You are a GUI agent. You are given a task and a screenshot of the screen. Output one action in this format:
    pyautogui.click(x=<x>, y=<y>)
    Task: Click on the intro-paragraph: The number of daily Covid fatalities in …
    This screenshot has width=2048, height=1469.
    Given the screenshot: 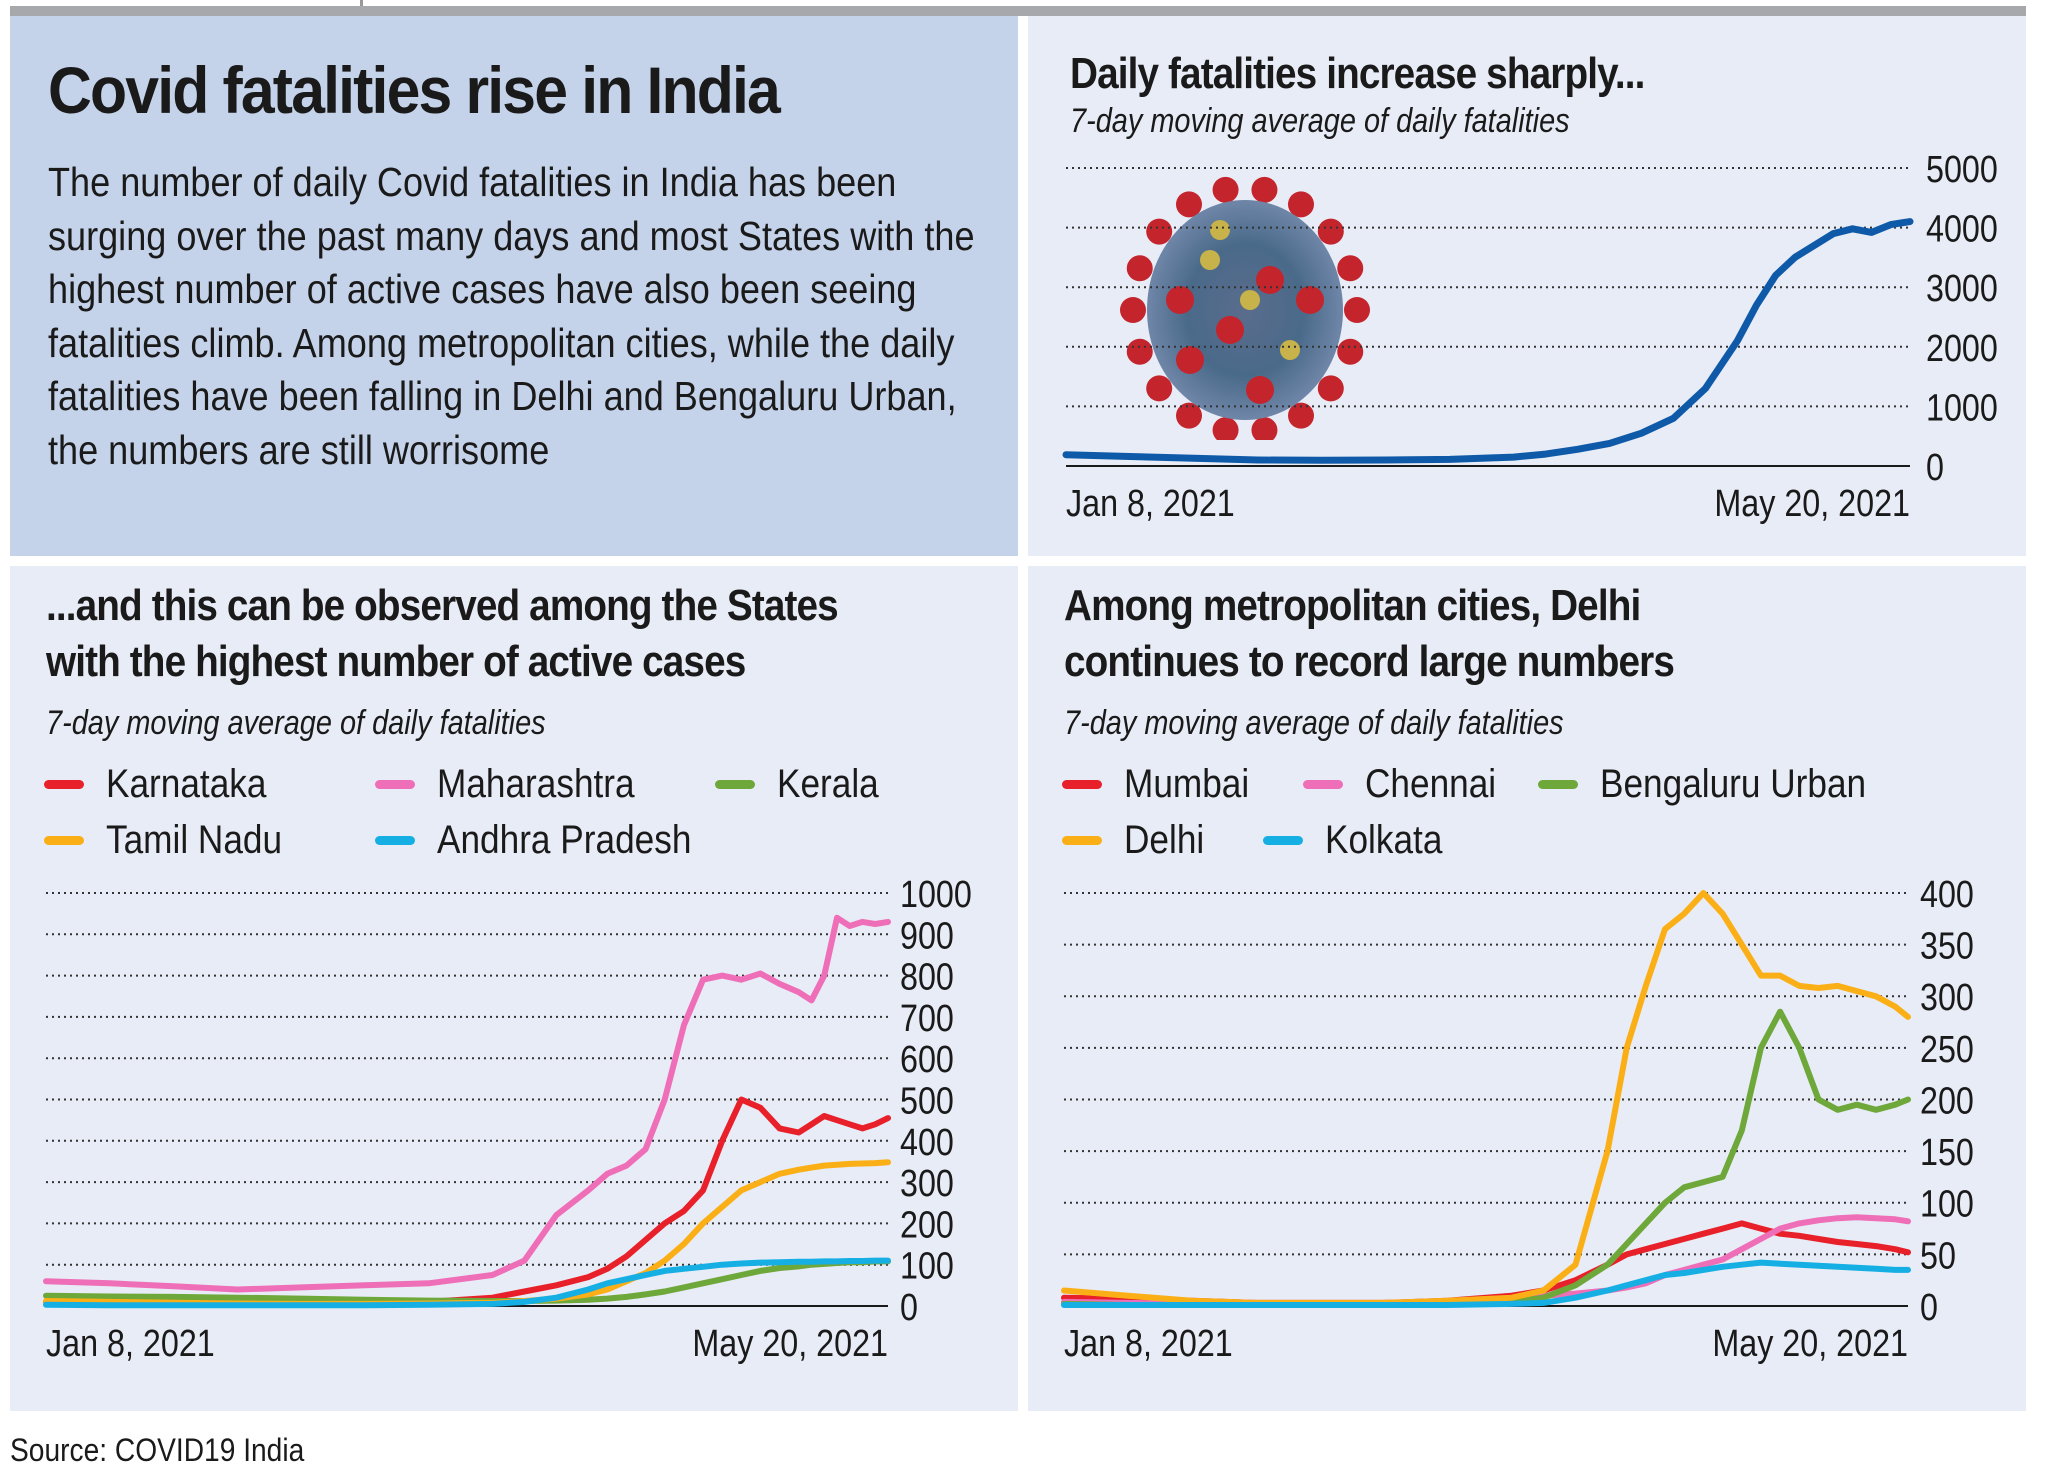 What is the action you would take?
    pyautogui.click(x=511, y=316)
    